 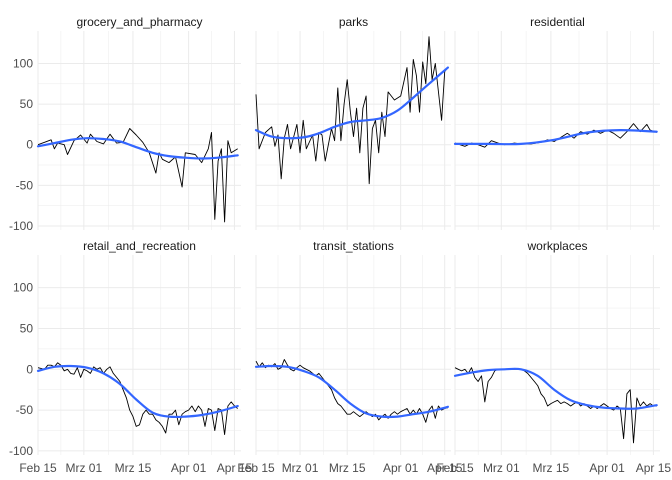 What do you see at coordinates (353, 22) in the screenshot?
I see `panel-title: parks` at bounding box center [353, 22].